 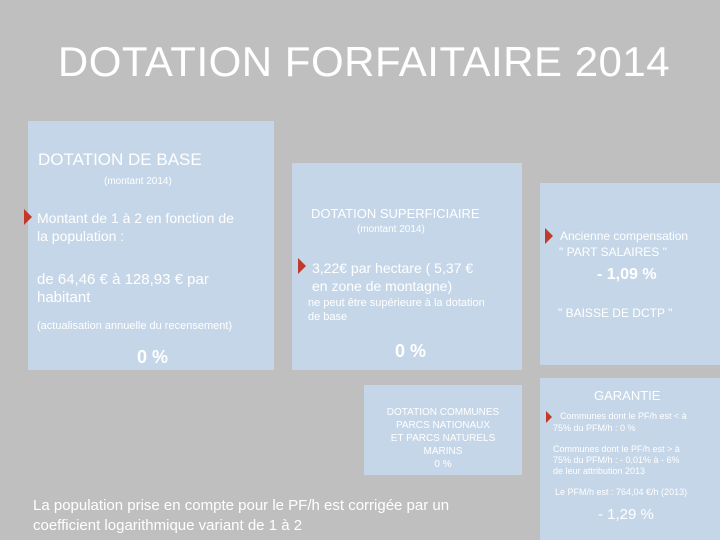 I want to click on garantie-item1-line1: Communes dont le PF/h est < à, so click(x=623, y=416).